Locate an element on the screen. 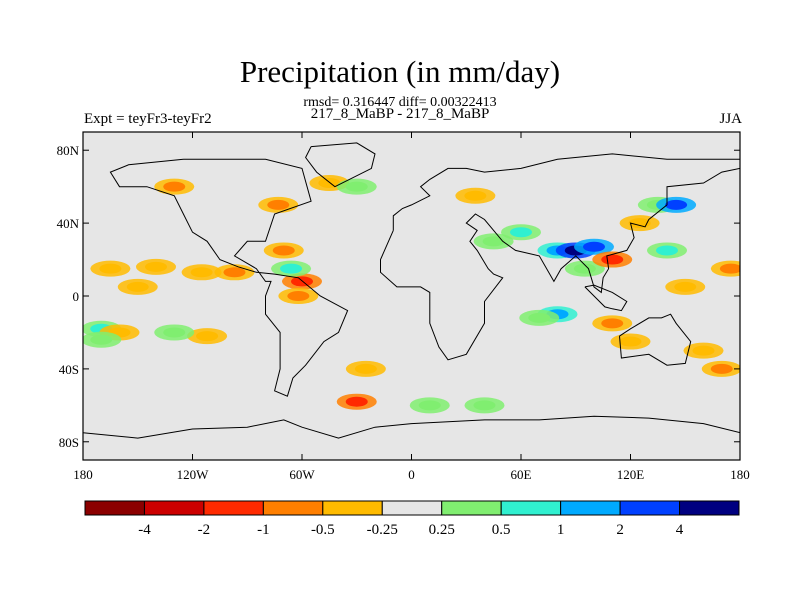 The width and height of the screenshot is (800, 600). y-tick-label: 80S is located at coordinates (69, 442).